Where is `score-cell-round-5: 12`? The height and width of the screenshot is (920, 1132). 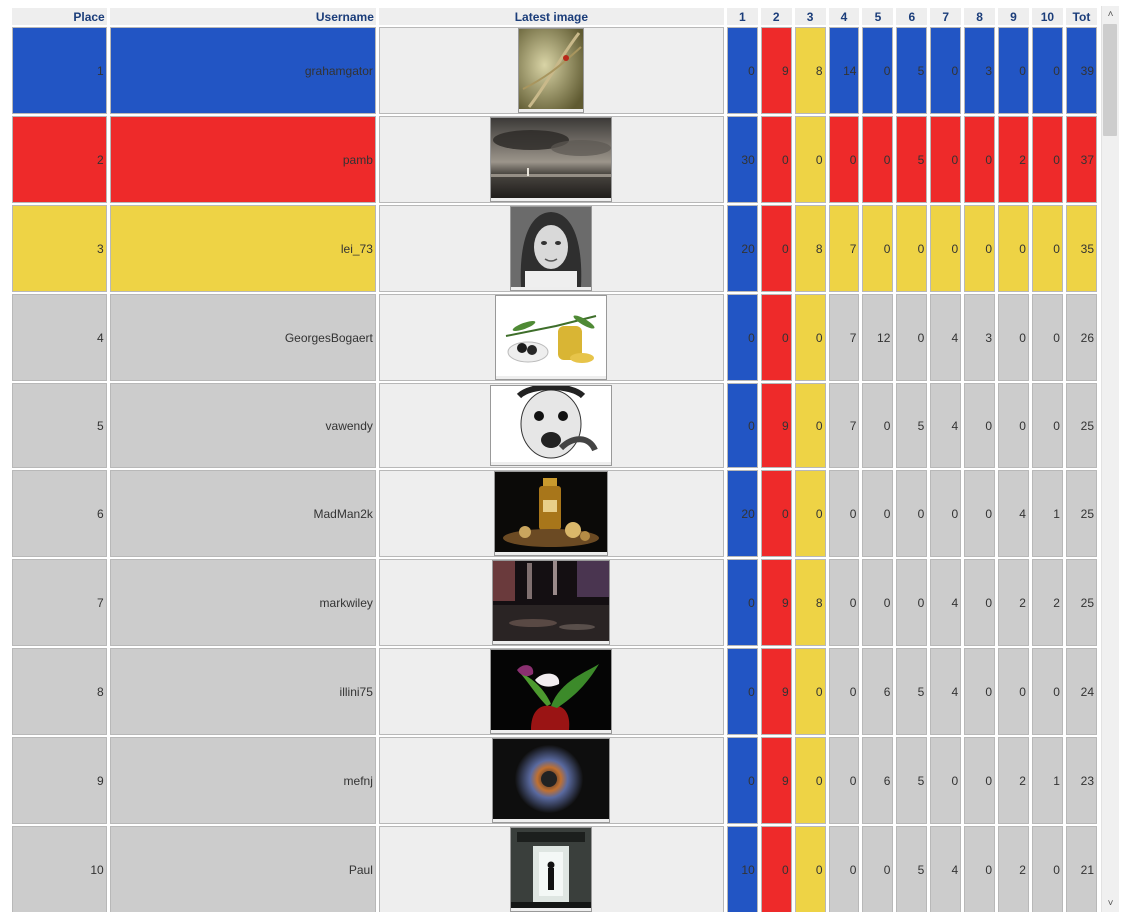
score-cell-round-5: 12 is located at coordinates (878, 337).